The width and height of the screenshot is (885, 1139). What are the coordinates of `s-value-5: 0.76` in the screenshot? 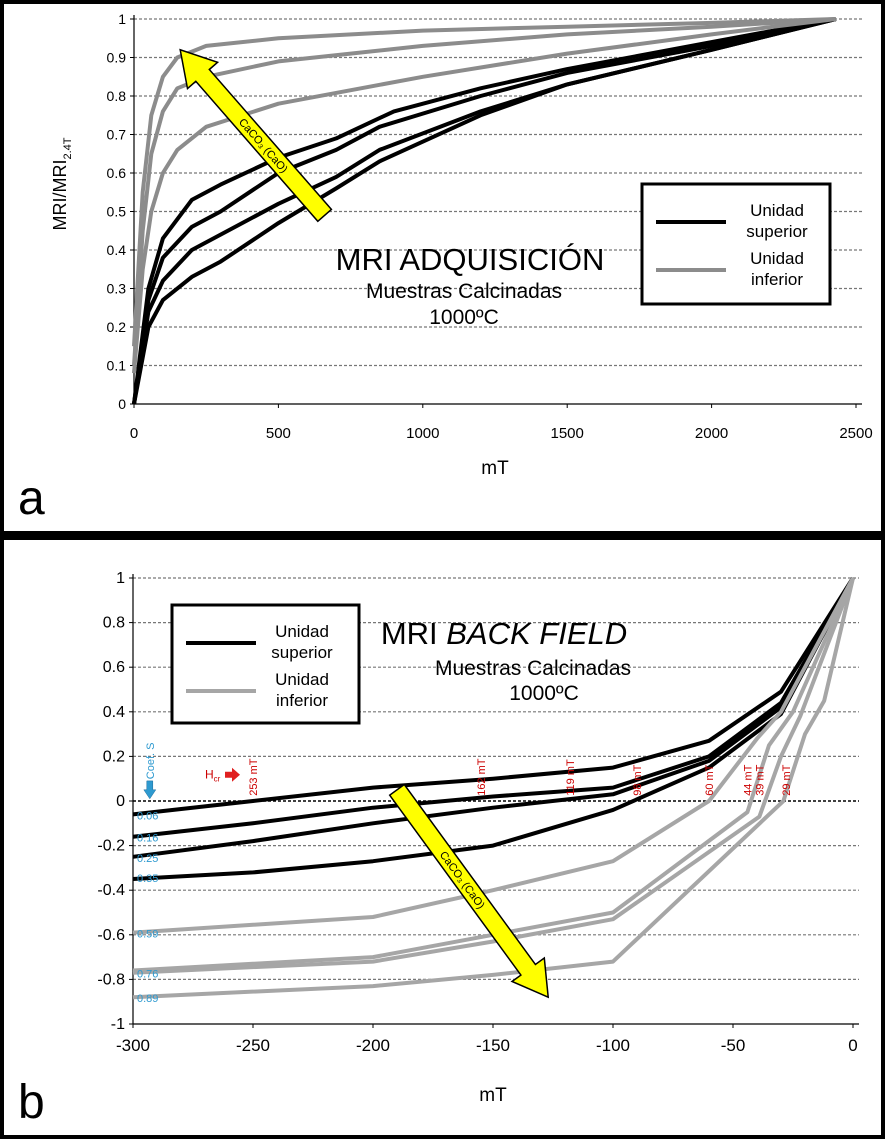 It's located at (147, 975).